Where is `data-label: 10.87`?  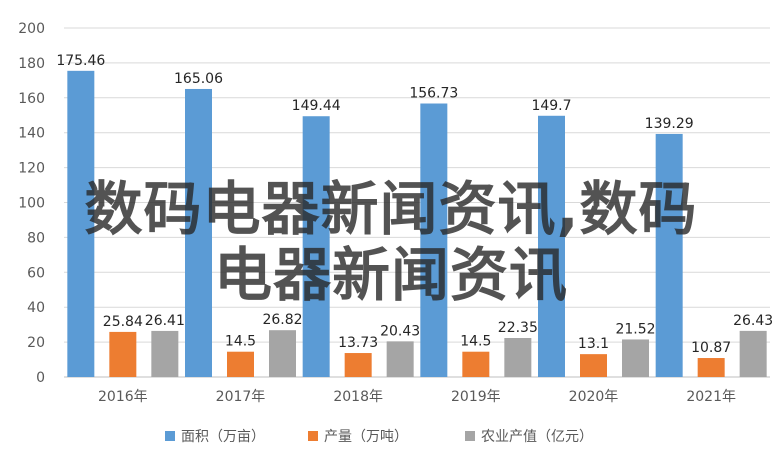
data-label: 10.87 is located at coordinates (711, 348).